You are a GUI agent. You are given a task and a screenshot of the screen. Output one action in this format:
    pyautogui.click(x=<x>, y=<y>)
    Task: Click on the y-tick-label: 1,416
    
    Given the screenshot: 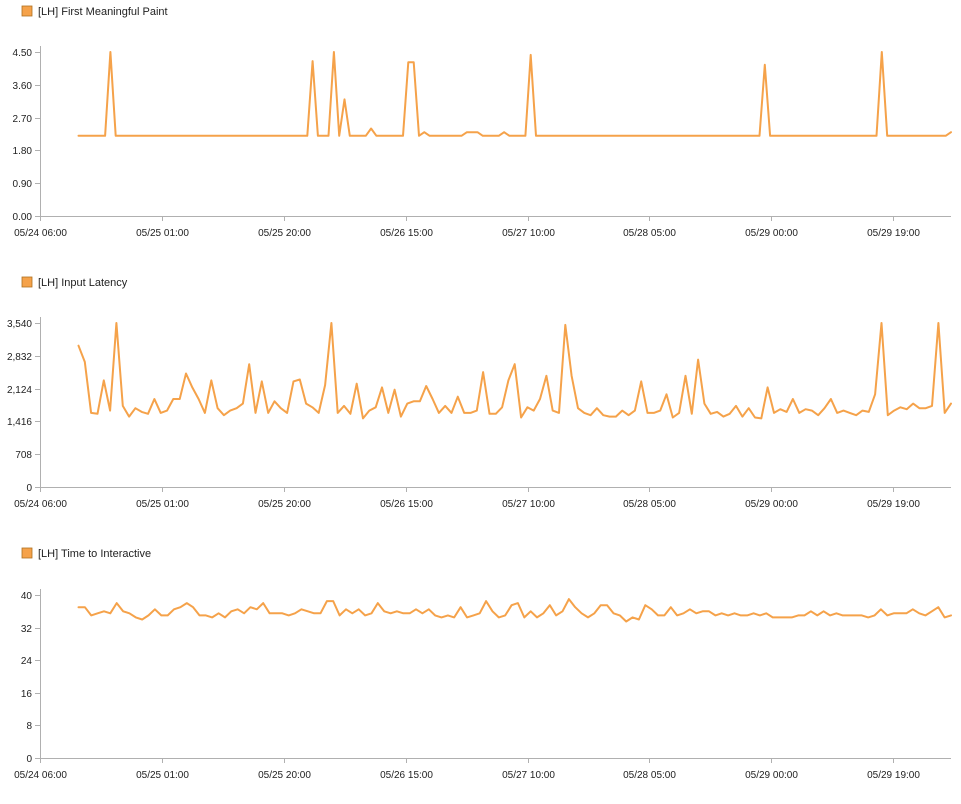 What is the action you would take?
    pyautogui.click(x=19, y=422)
    